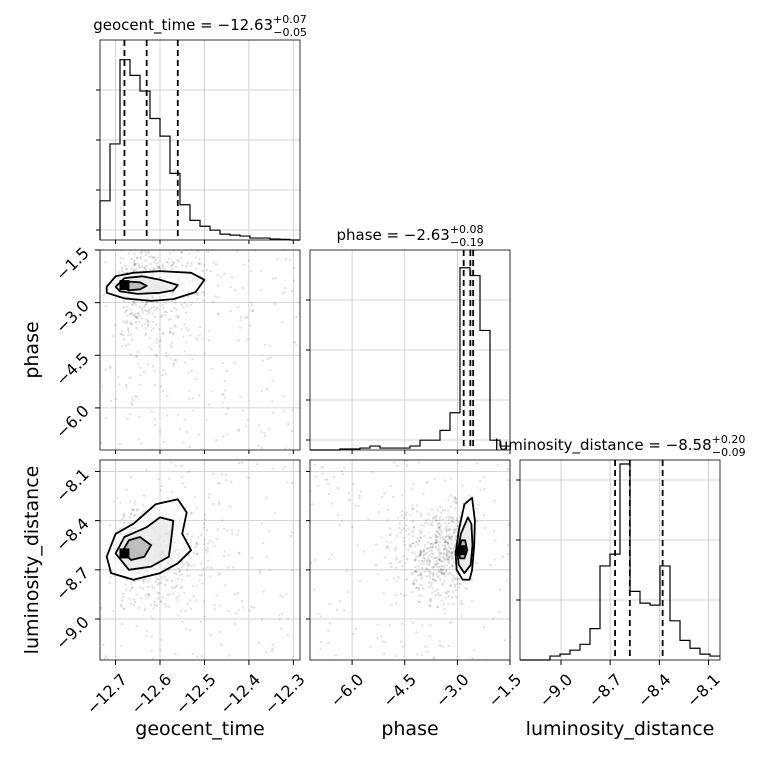  What do you see at coordinates (72, 485) in the screenshot?
I see `ytick-label: −8.1` at bounding box center [72, 485].